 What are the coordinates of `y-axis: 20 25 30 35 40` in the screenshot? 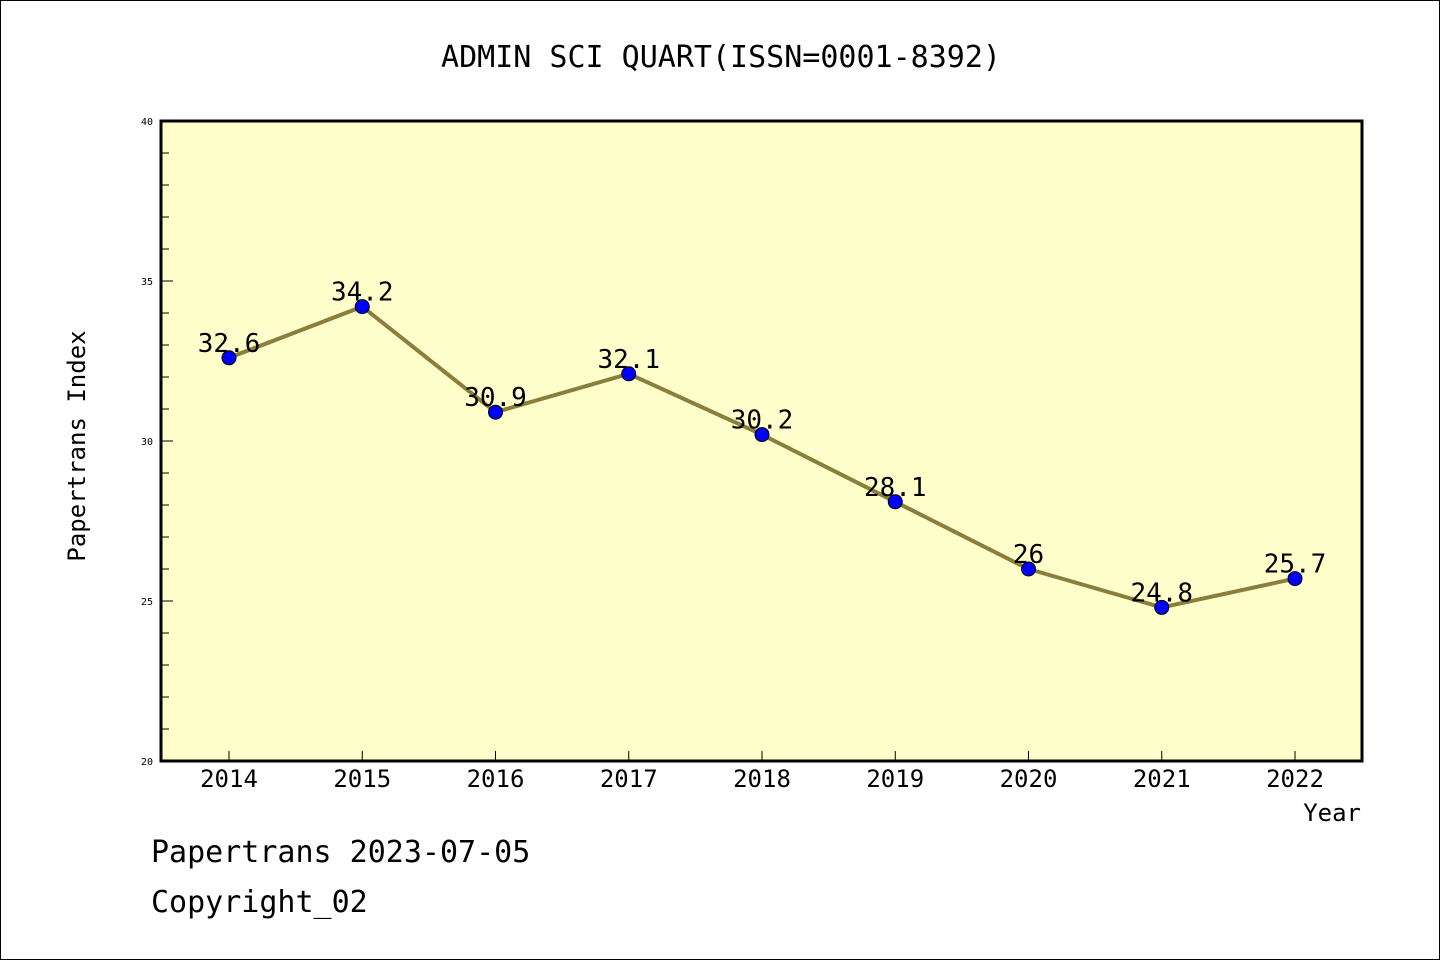 It's located at (157, 442).